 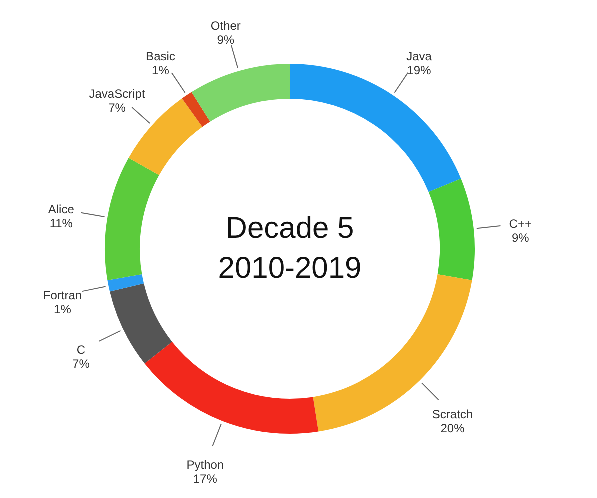 What do you see at coordinates (225, 26) in the screenshot?
I see `slice-label: Other` at bounding box center [225, 26].